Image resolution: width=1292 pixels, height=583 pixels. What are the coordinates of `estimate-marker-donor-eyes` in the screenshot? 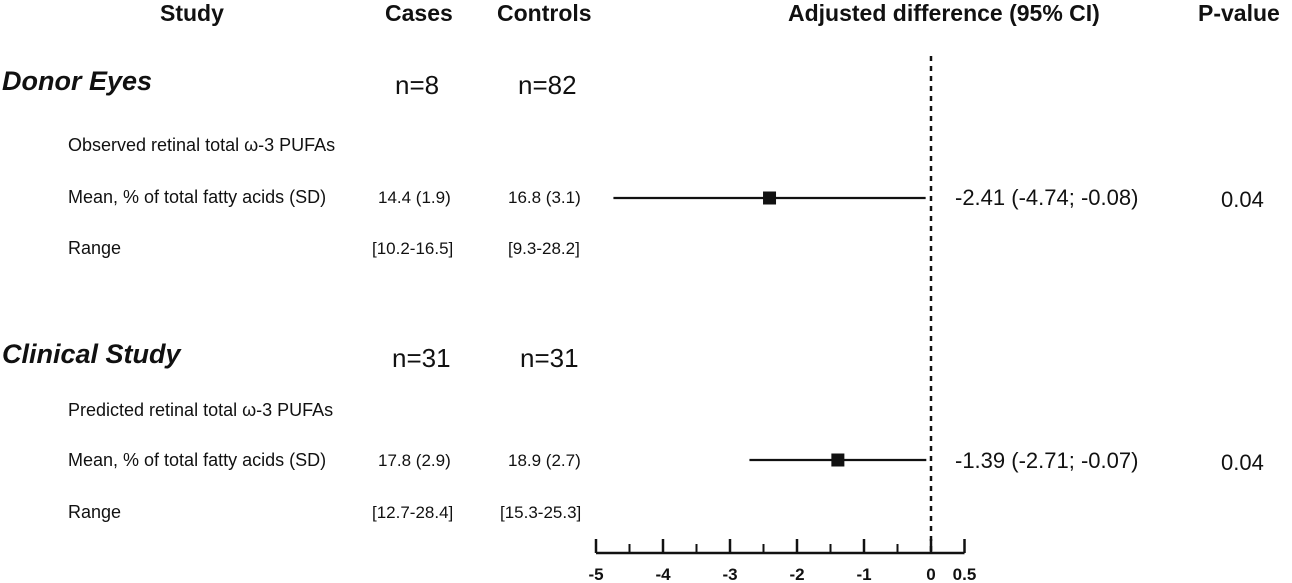 It's located at (770, 198).